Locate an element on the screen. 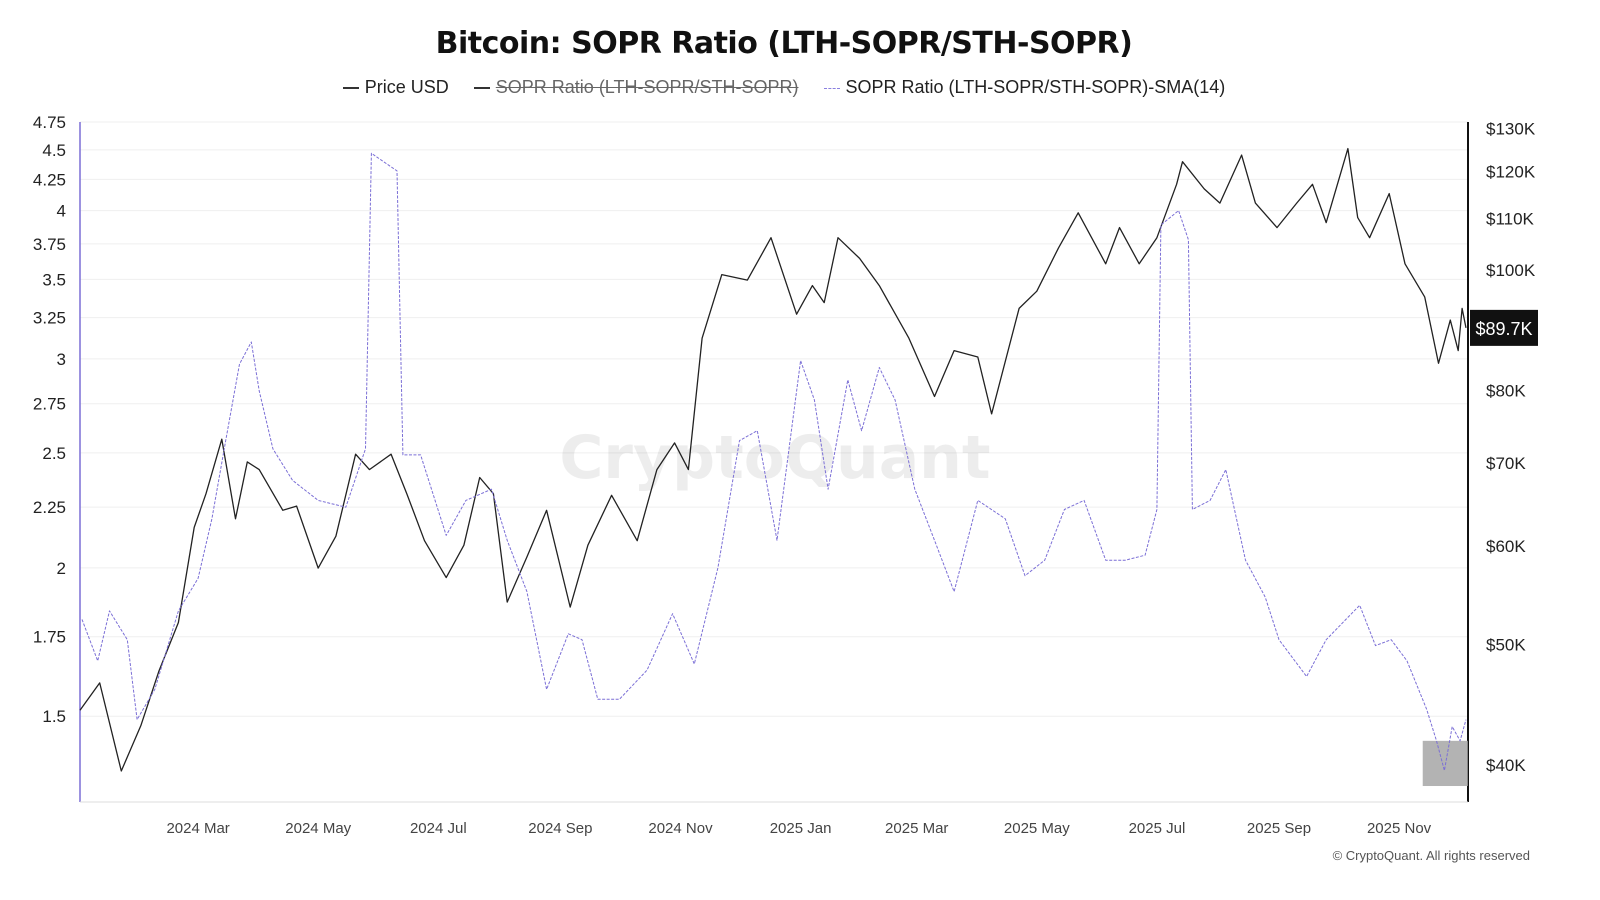 This screenshot has height=900, width=1600. x-tick-label: 2025 May is located at coordinates (1037, 828).